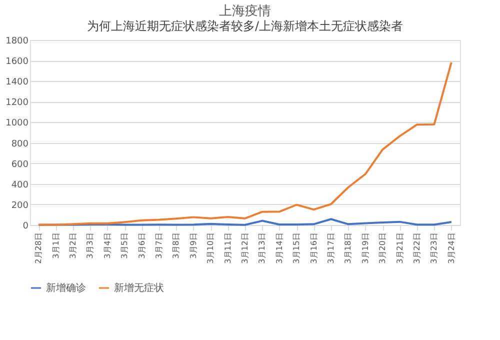  What do you see at coordinates (211, 248) in the screenshot?
I see `x-tick-label: 3月10日` at bounding box center [211, 248].